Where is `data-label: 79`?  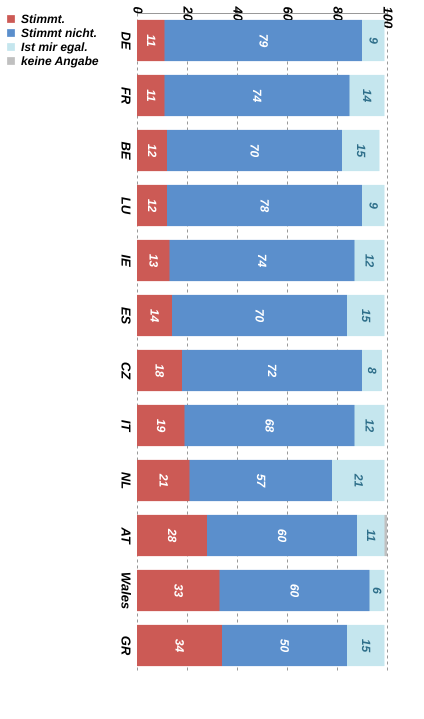 data-label: 79 is located at coordinates (263, 41).